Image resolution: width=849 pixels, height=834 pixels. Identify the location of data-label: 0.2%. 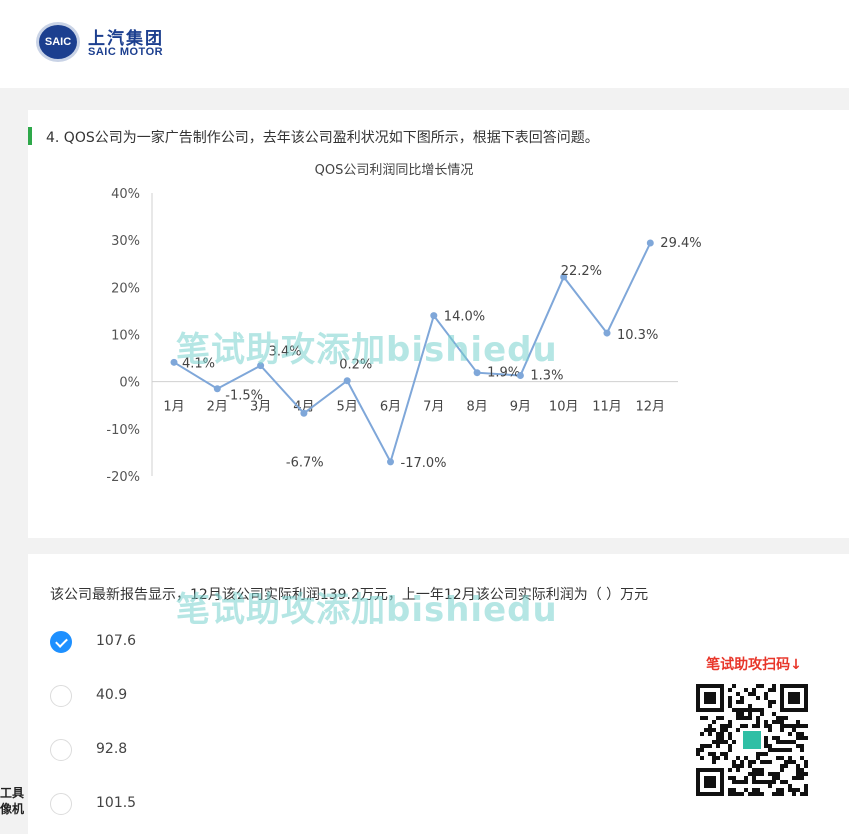
(355, 365).